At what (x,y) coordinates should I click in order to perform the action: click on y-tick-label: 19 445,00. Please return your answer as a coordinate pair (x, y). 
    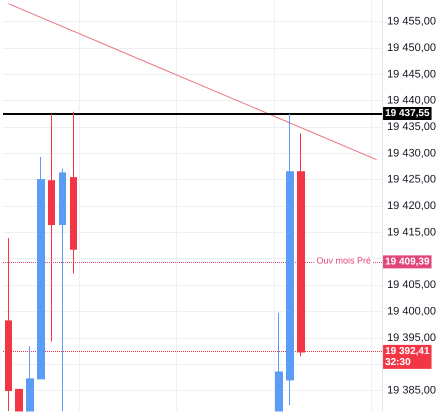
    Looking at the image, I should click on (411, 74).